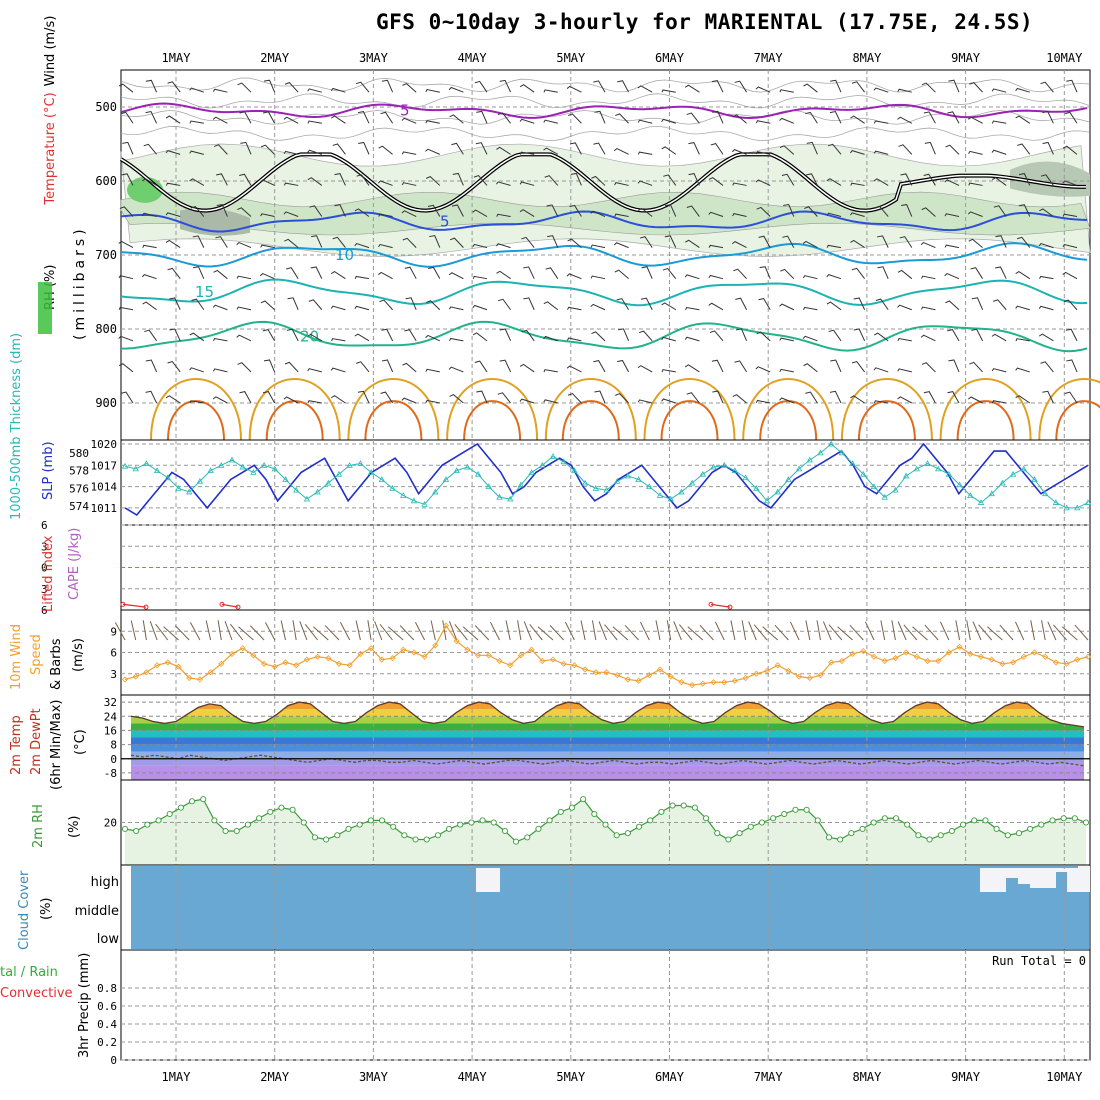 The height and width of the screenshot is (1100, 1100). I want to click on date-label-top: 8MAY, so click(867, 58).